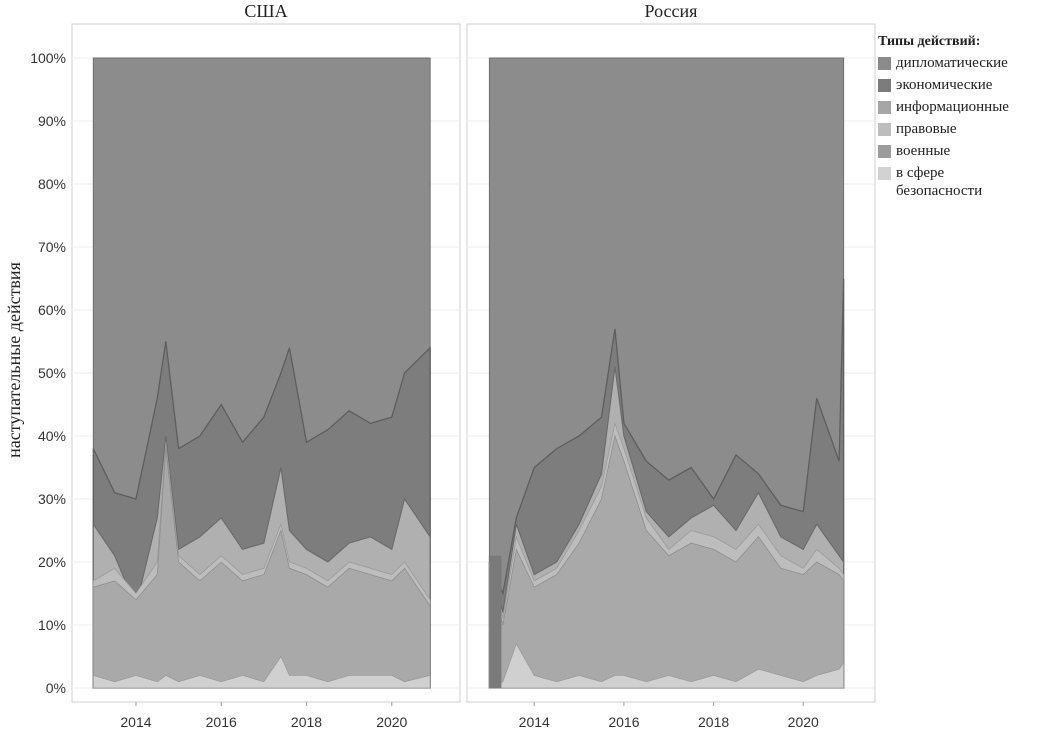  I want to click on legend-label: военные, so click(923, 151).